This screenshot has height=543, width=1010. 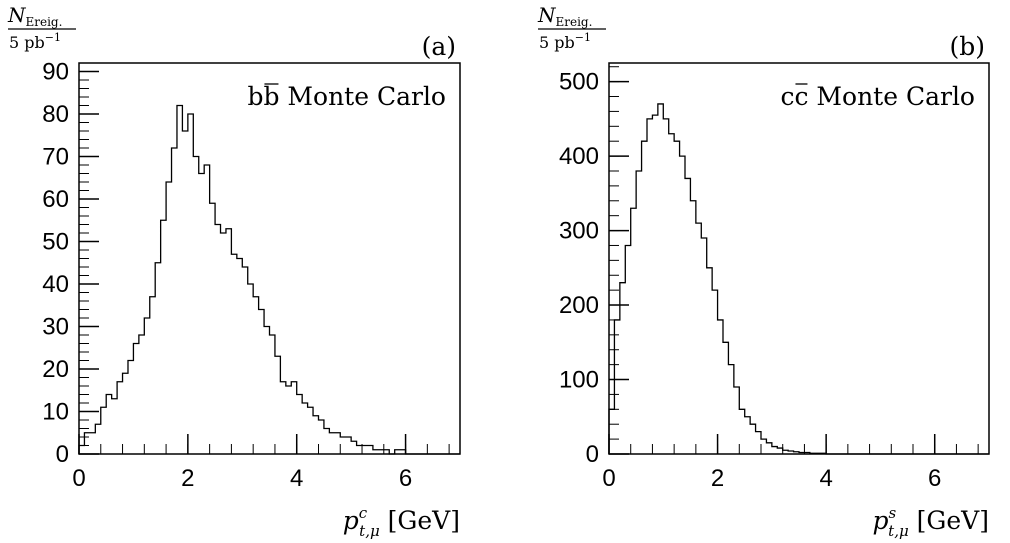 I want to click on panel-label: (b), so click(x=967, y=46).